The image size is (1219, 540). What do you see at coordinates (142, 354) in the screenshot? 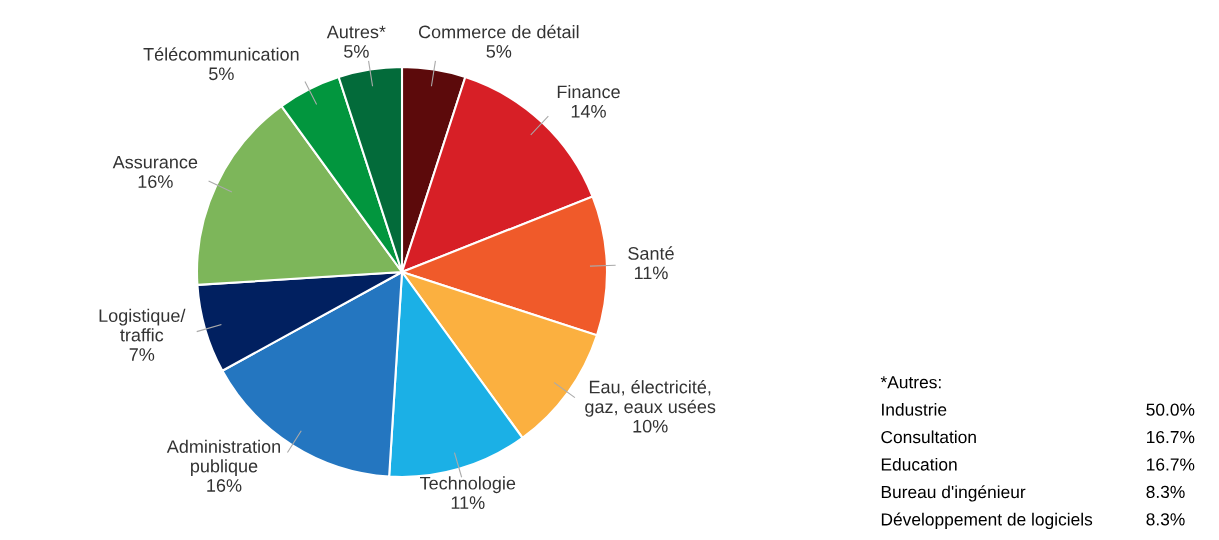
I see `data-label: 7%` at bounding box center [142, 354].